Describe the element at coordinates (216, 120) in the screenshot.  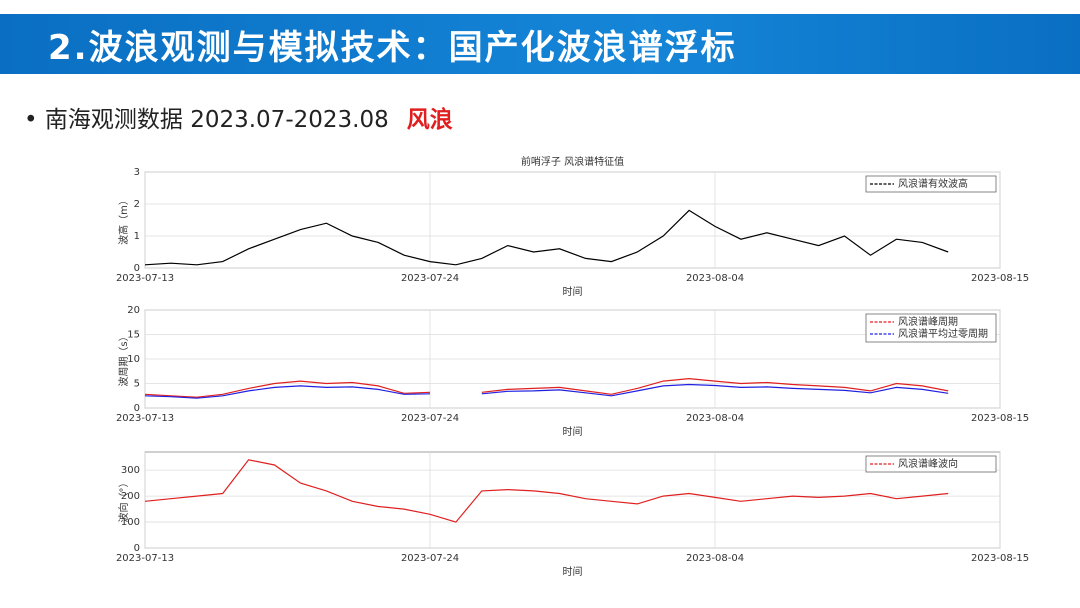
I see `bullet-text: 南海观测数据 2023.07-2023.08` at that location.